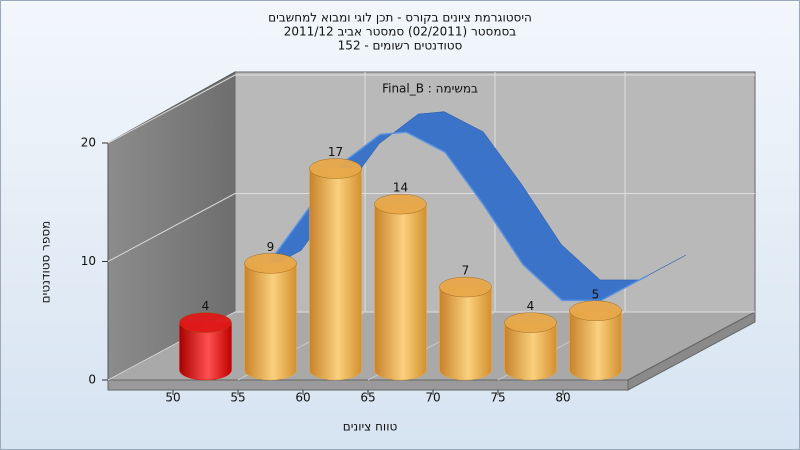 The height and width of the screenshot is (450, 800). Describe the element at coordinates (92, 380) in the screenshot. I see `y-tick-label: 0` at that location.